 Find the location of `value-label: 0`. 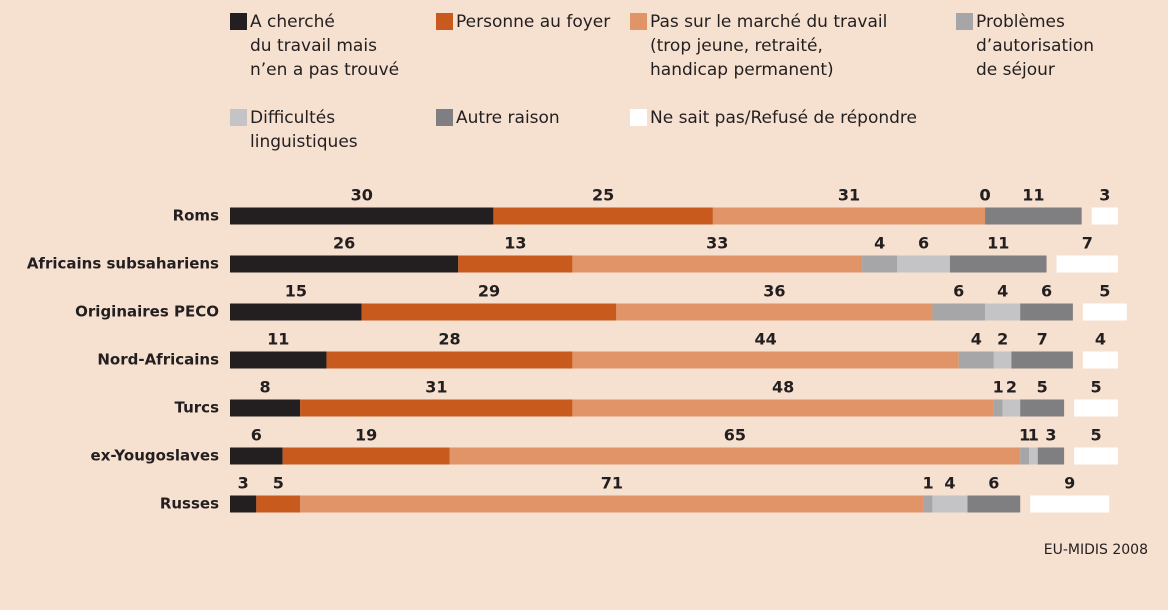

value-label: 0 is located at coordinates (985, 195).